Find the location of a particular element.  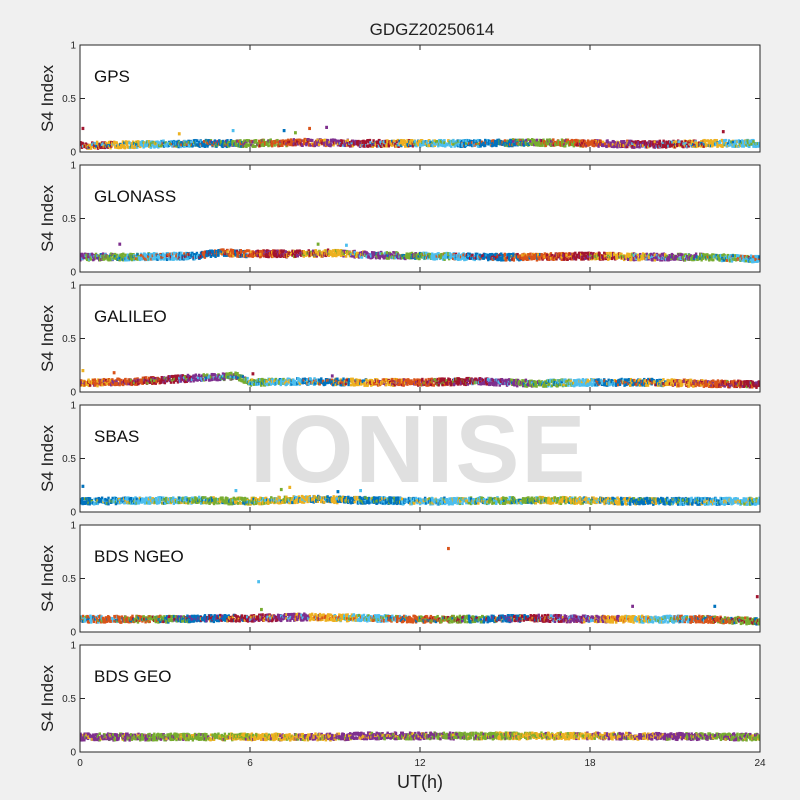

y-tick-label: 1 is located at coordinates (73, 46).